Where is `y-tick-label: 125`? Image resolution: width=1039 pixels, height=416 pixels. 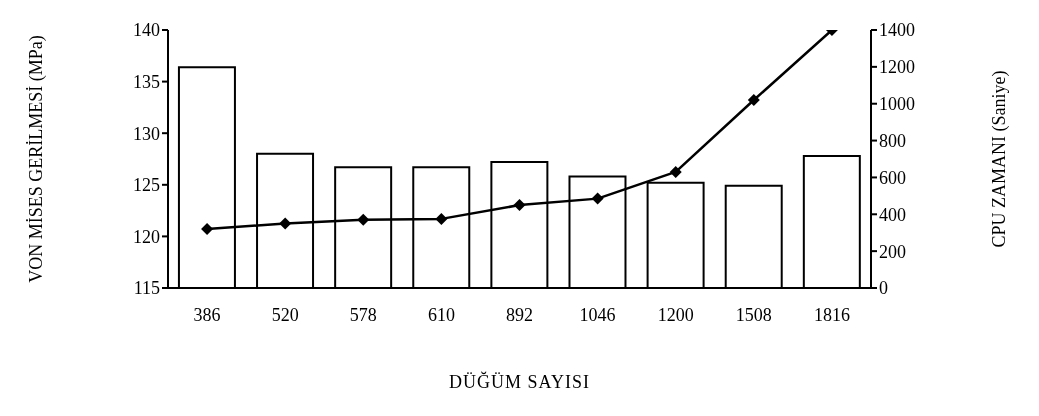 y-tick-label: 125 is located at coordinates (146, 185).